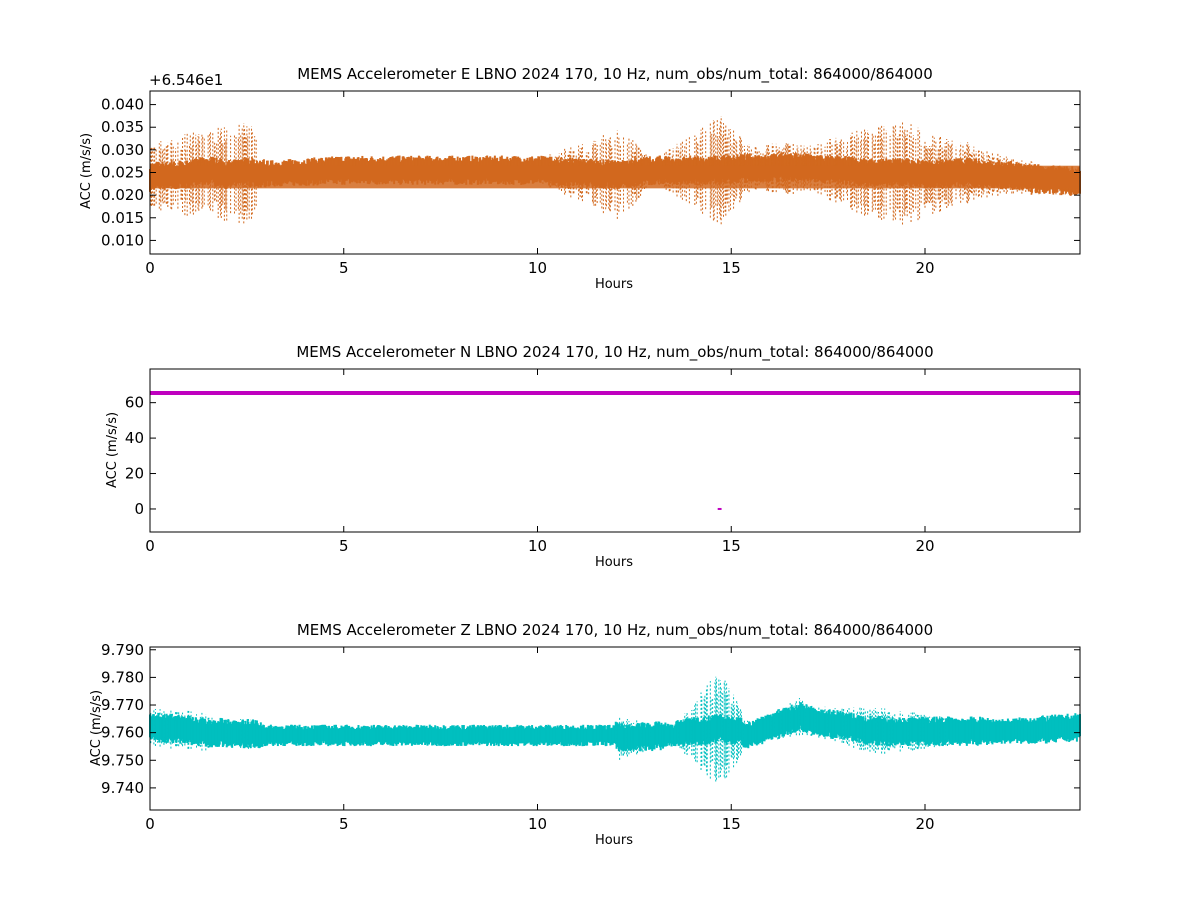 This screenshot has height=900, width=1200. What do you see at coordinates (186, 80) in the screenshot?
I see `axis-offset-label: +6.546e1` at bounding box center [186, 80].